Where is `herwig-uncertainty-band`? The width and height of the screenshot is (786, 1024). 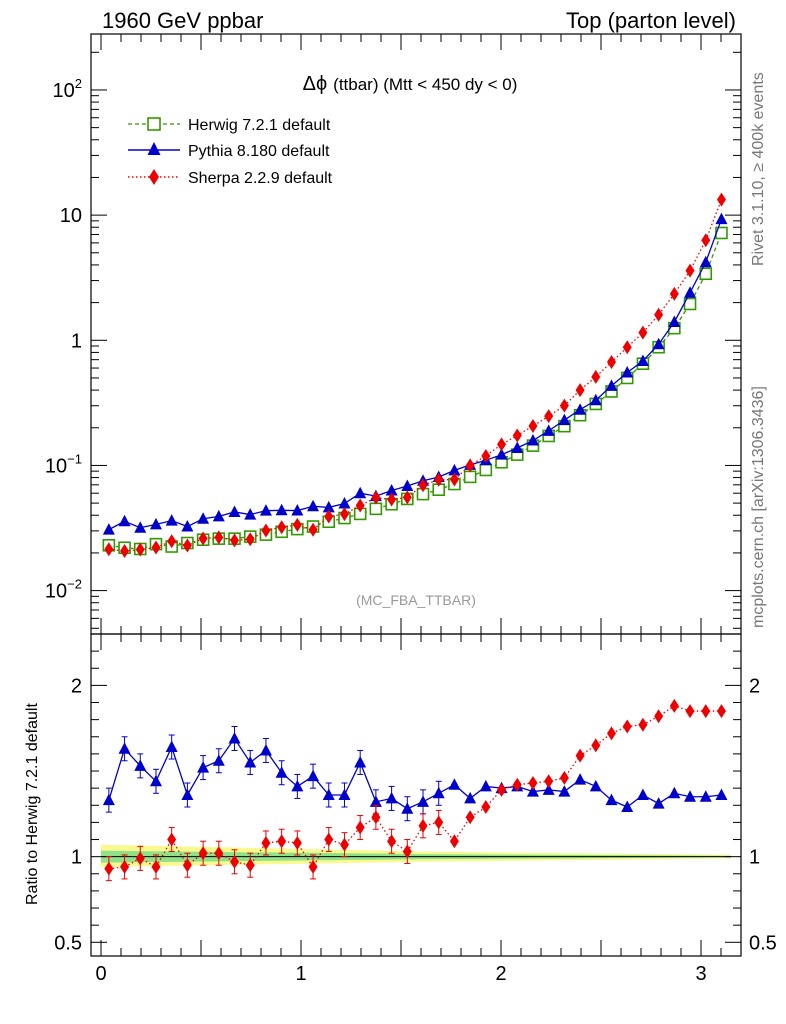
herwig-uncertainty-band is located at coordinates (416, 855).